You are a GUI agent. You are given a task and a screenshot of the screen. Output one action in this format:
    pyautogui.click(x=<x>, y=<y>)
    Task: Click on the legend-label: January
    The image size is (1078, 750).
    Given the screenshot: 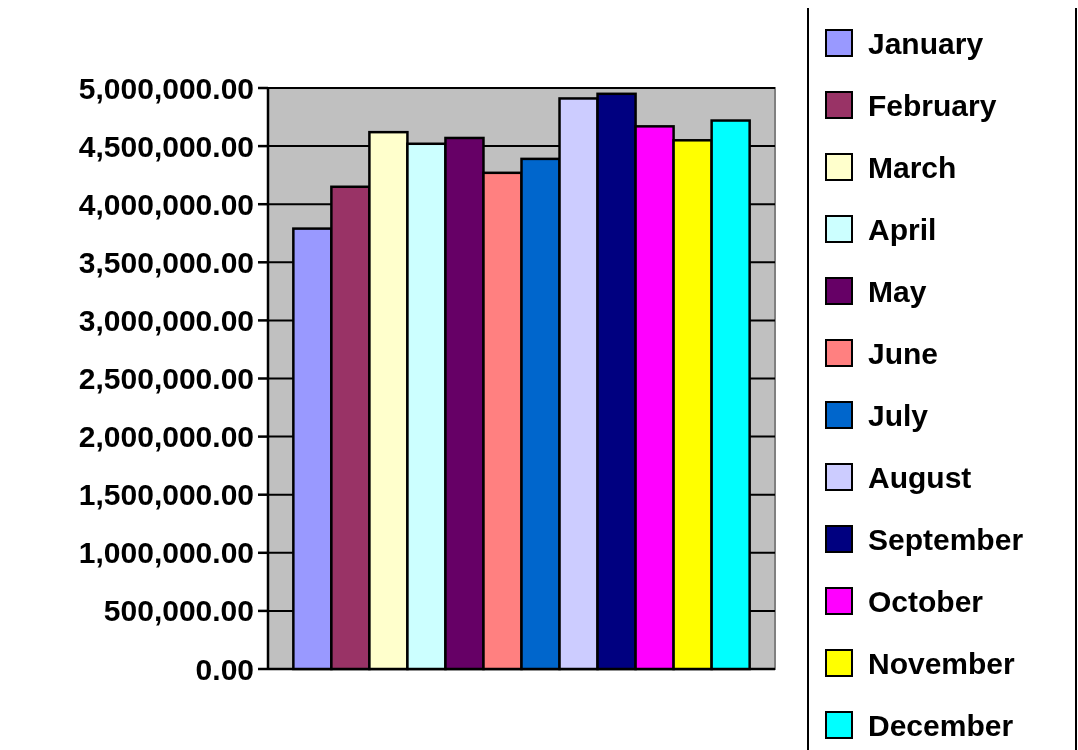 What is the action you would take?
    pyautogui.click(x=926, y=43)
    